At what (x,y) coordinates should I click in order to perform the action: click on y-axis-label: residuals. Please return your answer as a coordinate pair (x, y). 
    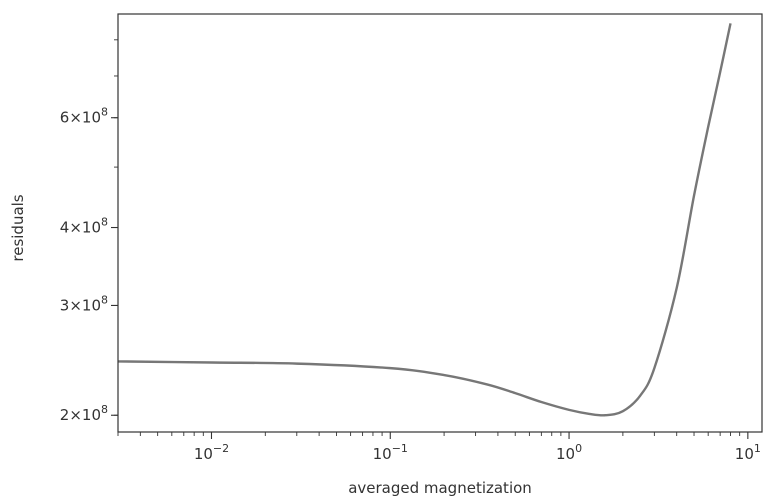
    Looking at the image, I should click on (18, 227).